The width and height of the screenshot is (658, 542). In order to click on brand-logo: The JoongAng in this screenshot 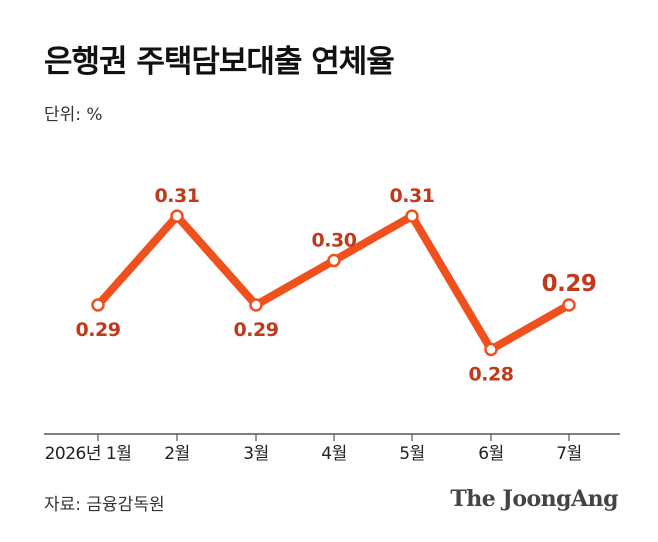, I will do `click(534, 499)`.